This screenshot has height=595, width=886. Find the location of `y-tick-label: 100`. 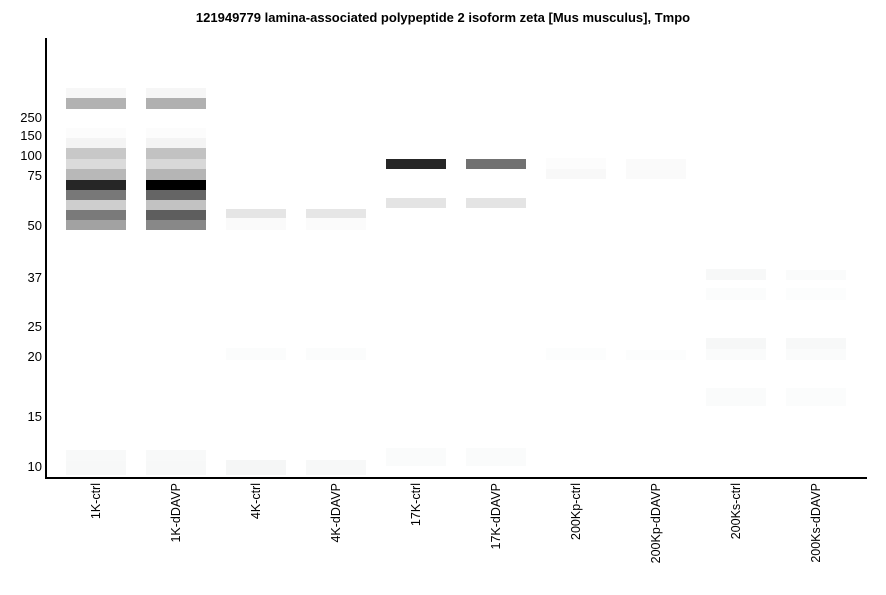

y-tick-label: 100 is located at coordinates (31, 155).